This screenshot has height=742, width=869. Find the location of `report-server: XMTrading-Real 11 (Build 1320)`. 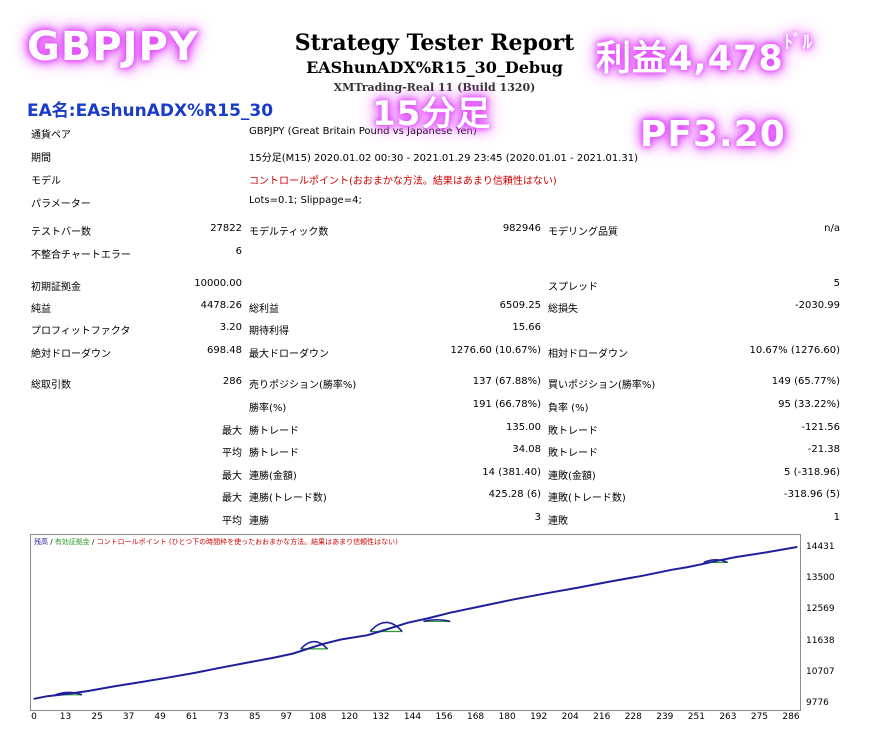

report-server: XMTrading-Real 11 (Build 1320) is located at coordinates (434, 87).